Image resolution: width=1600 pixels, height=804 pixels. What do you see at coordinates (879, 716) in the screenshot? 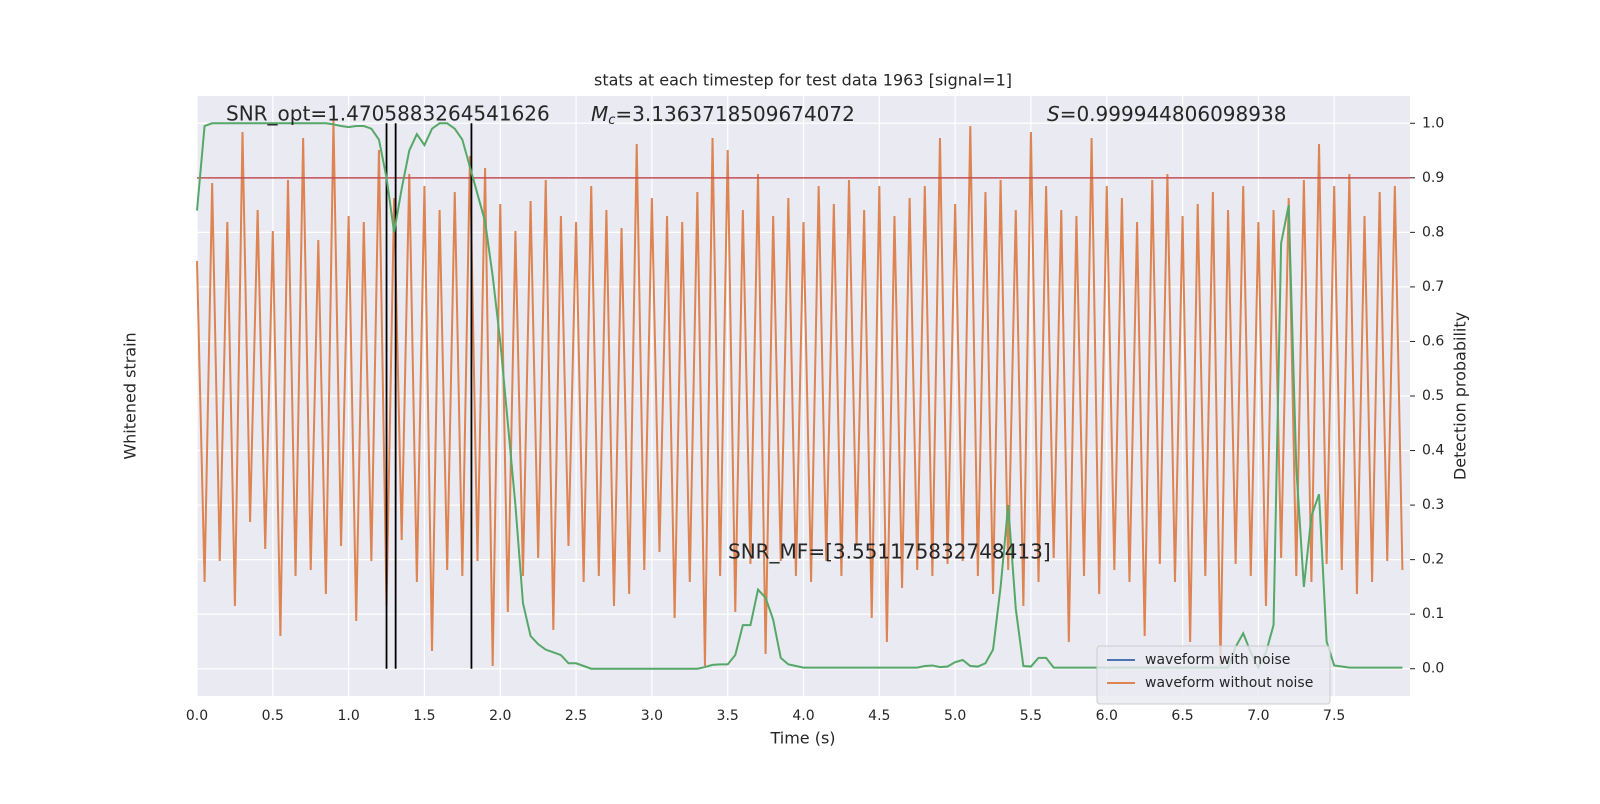
I see `x-tick-label: 4.5` at bounding box center [879, 716].